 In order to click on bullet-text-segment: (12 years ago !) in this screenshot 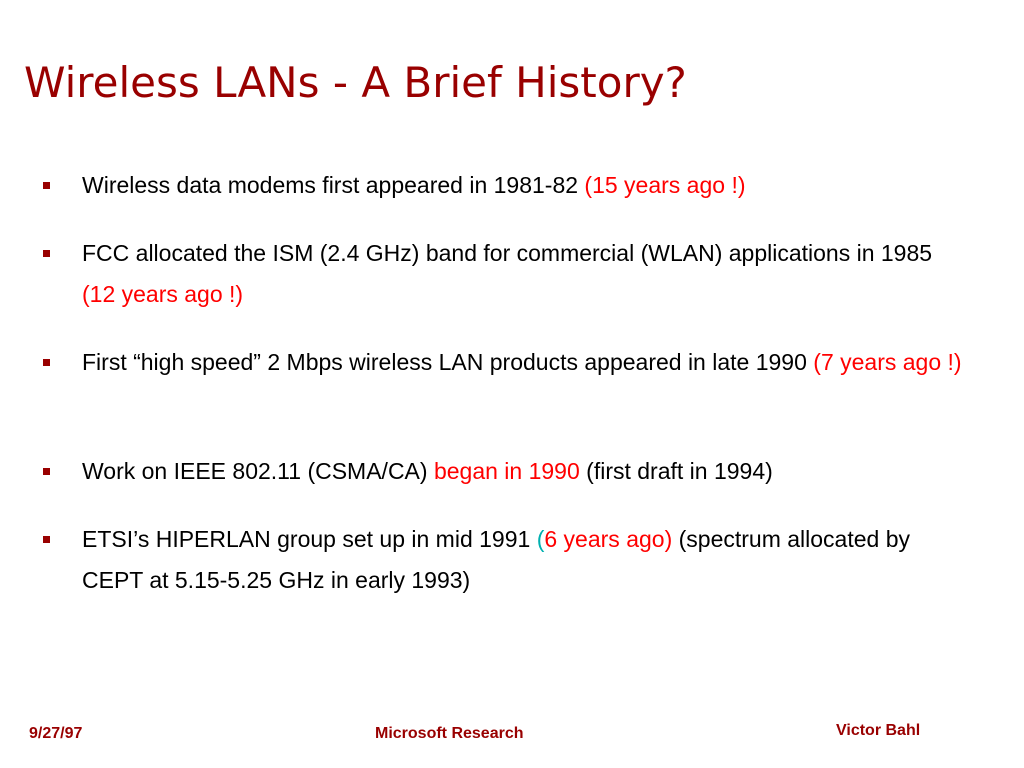, I will do `click(163, 294)`.